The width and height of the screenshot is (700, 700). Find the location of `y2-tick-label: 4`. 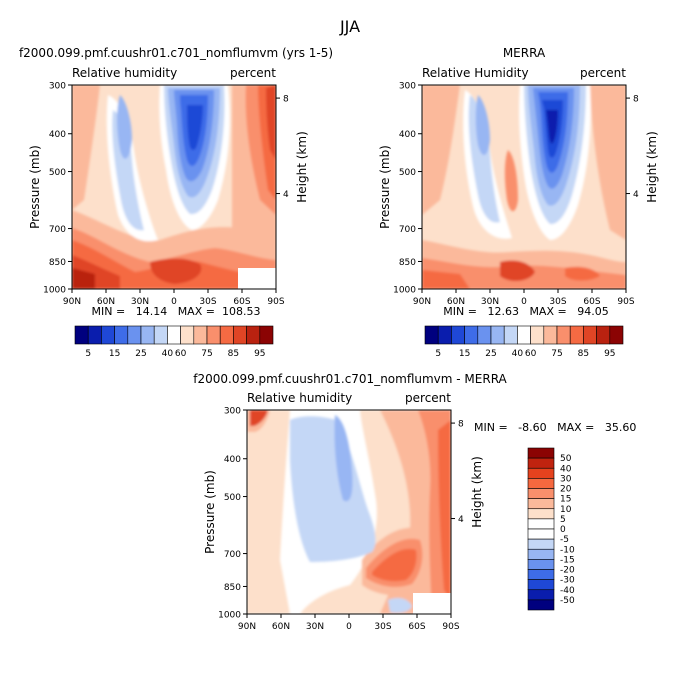

y2-tick-label: 4 is located at coordinates (286, 195).